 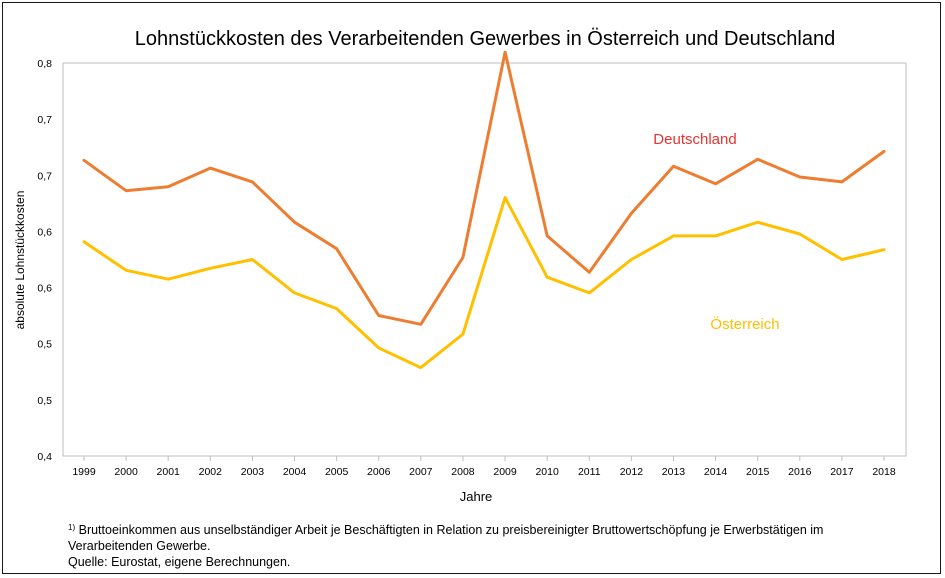 I want to click on x-tick-label: 2016, so click(x=800, y=472).